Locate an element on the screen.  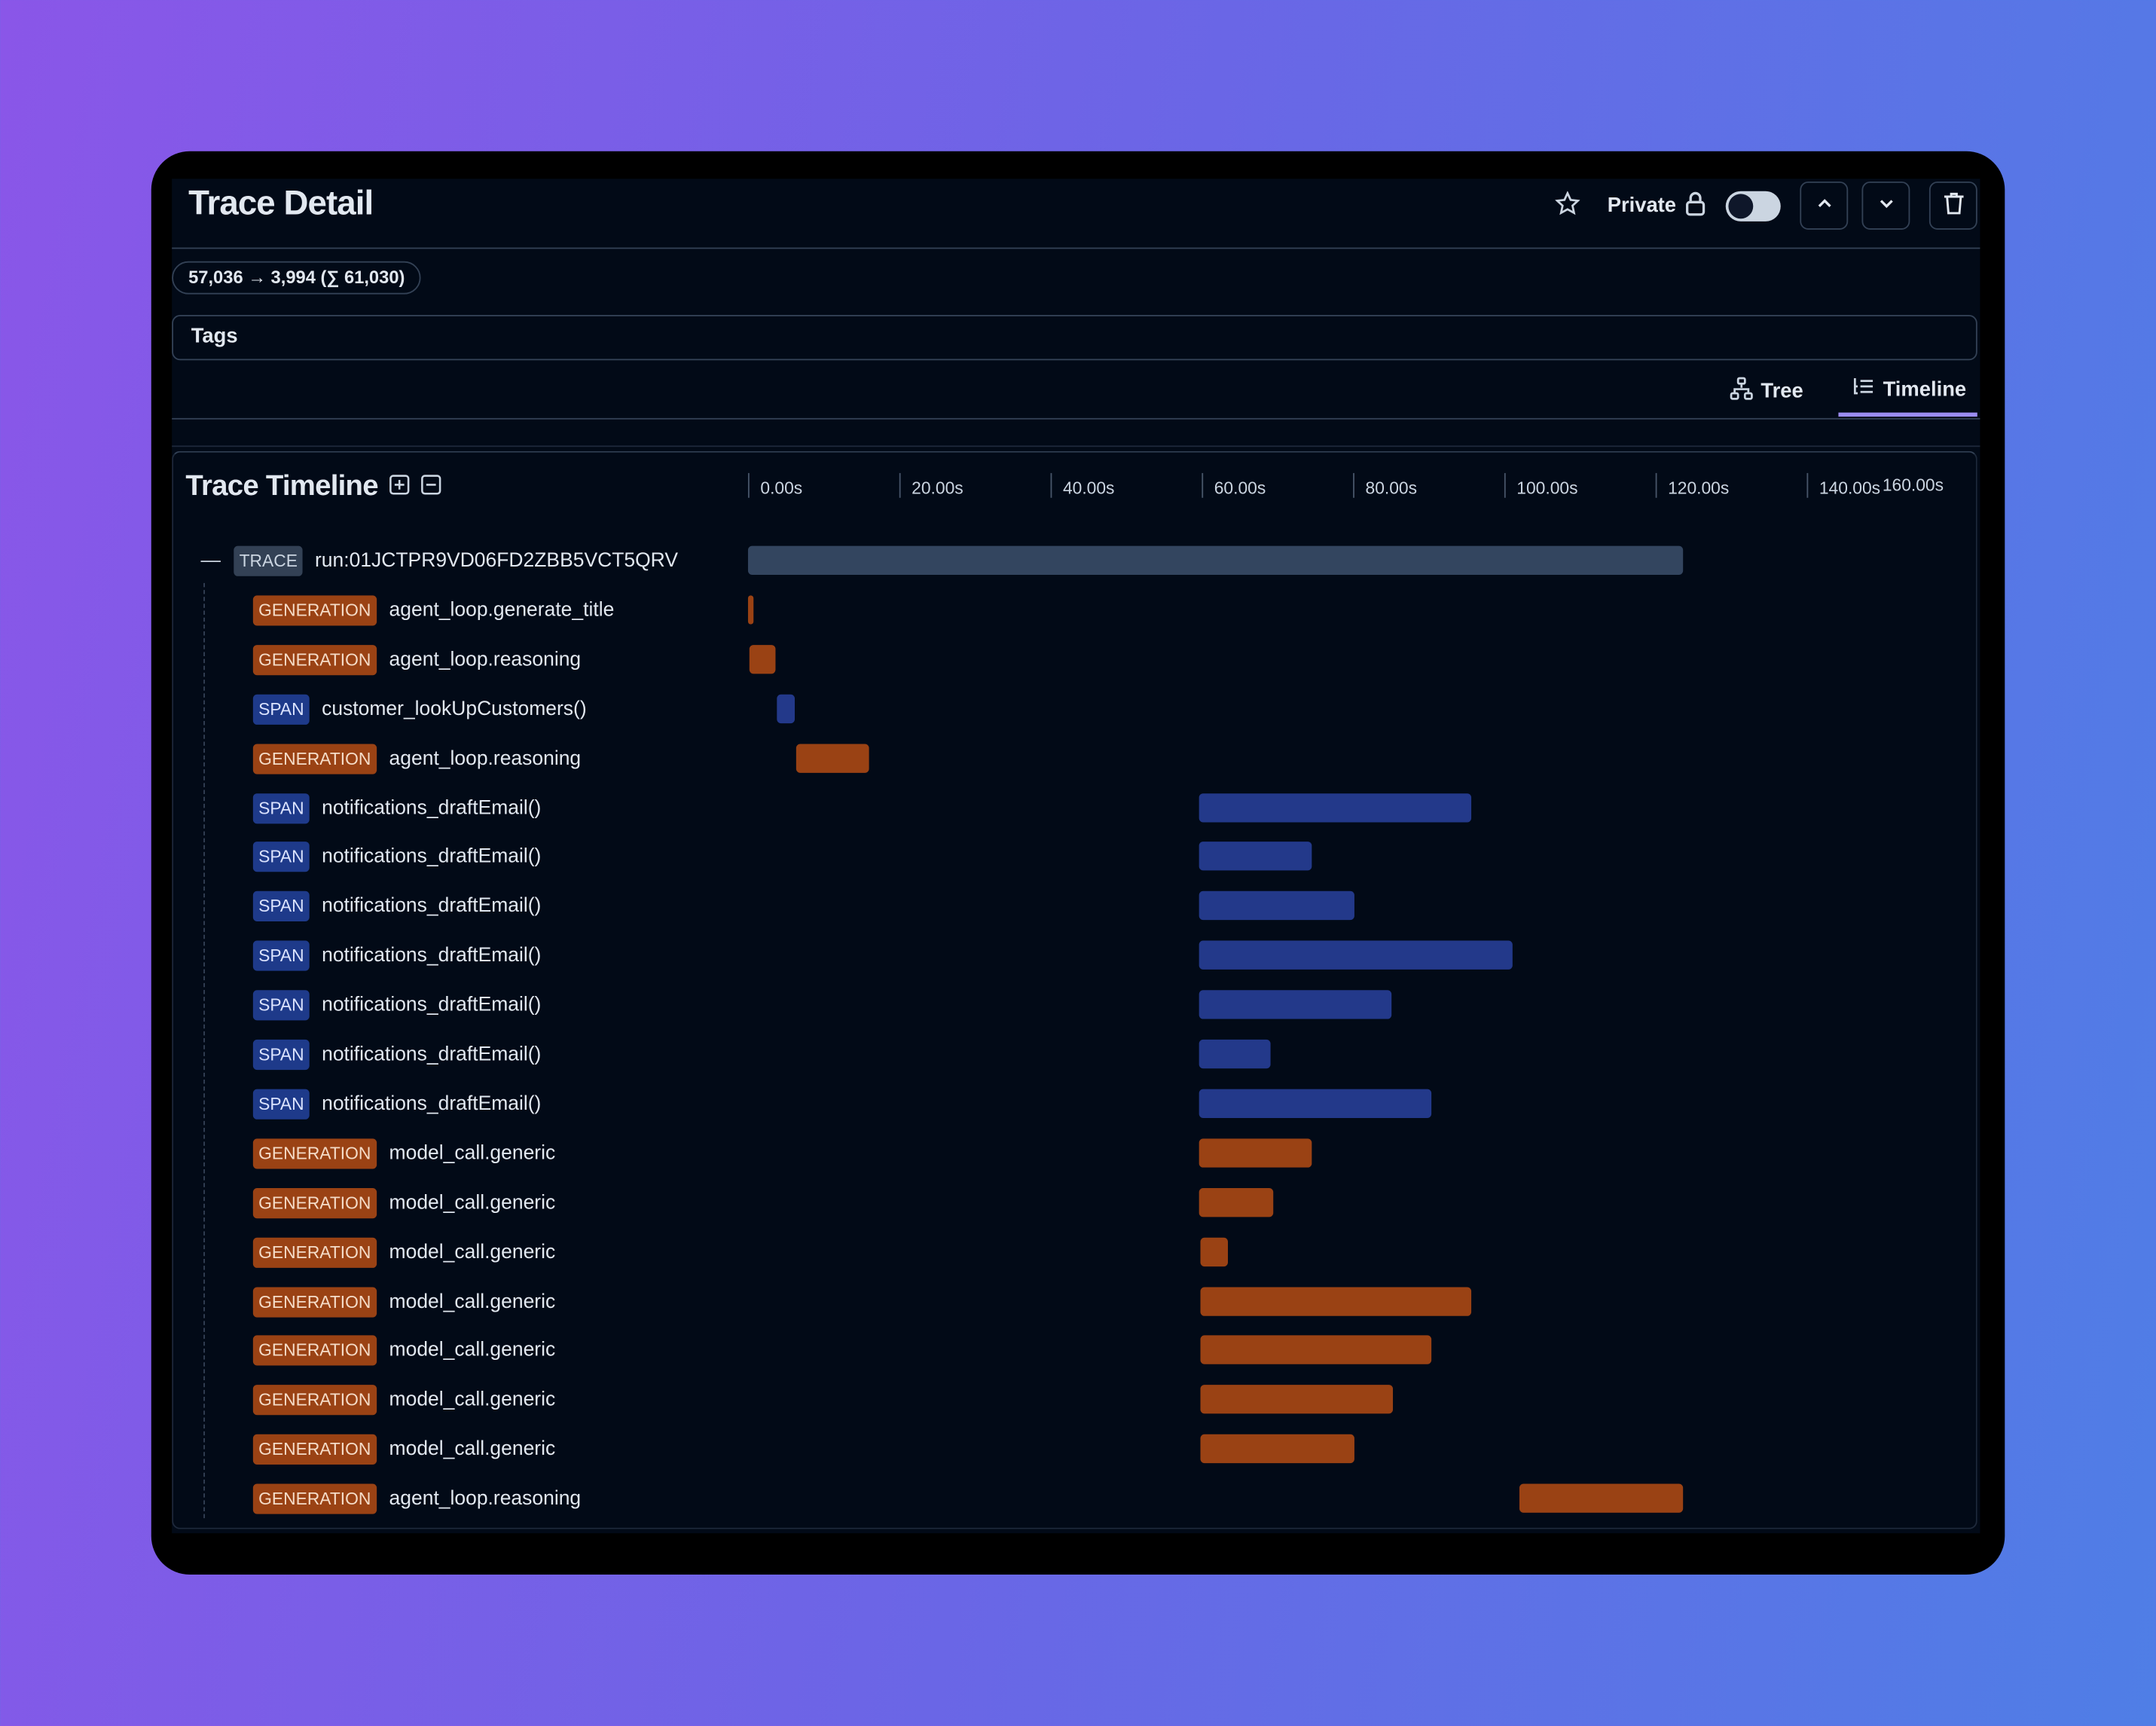
timeline-row: GENERATION agent_loop.generate_title is located at coordinates (1074, 610).